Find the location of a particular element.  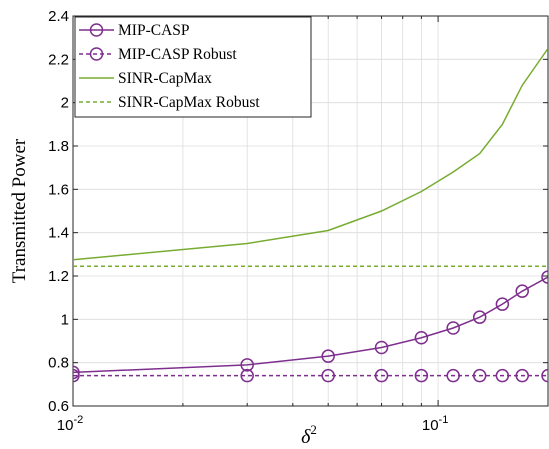

x-axis-title: δ2 is located at coordinates (309, 435).